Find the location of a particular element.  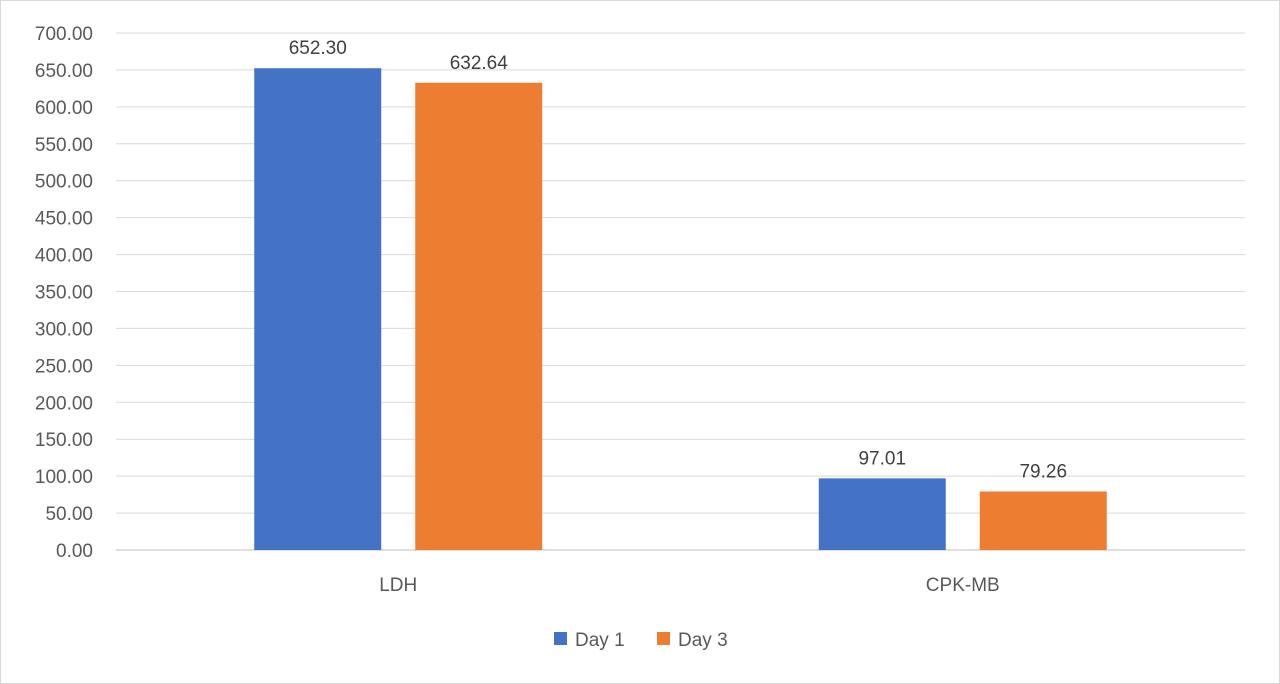

category-label: CPK-MB is located at coordinates (963, 585).